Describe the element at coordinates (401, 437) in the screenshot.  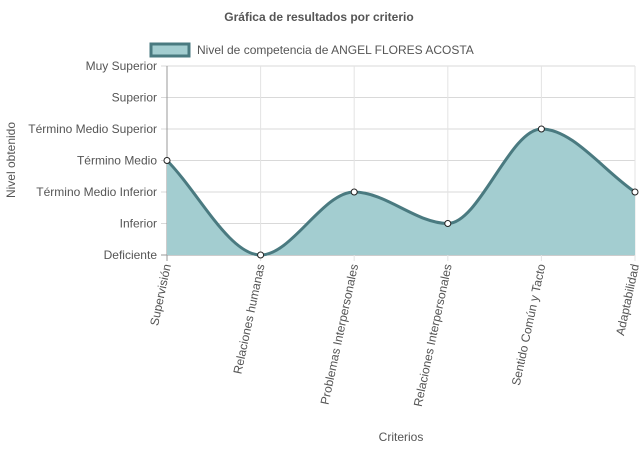
I see `x-axis-title: Criterios` at that location.